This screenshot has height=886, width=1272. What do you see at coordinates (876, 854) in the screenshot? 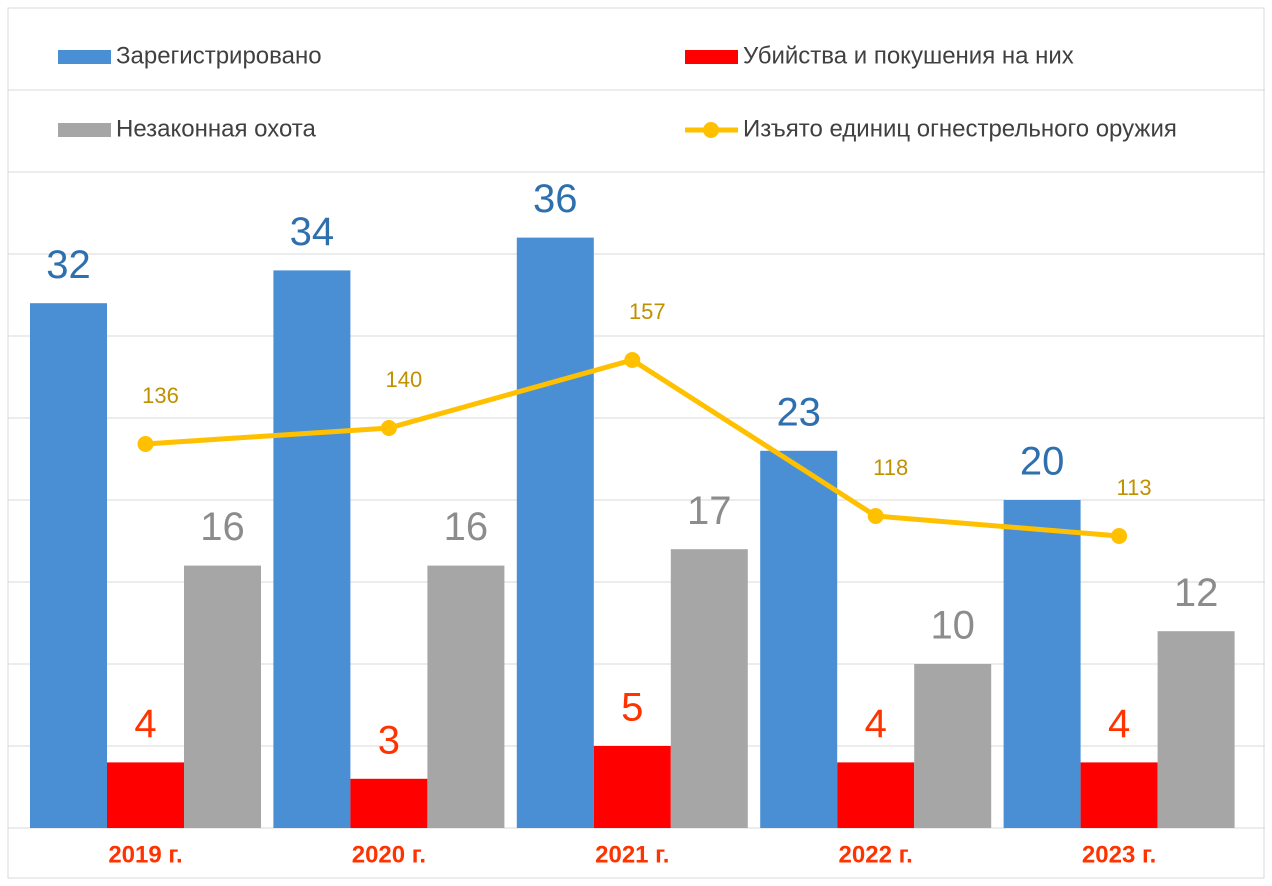
I see `x-tick-label: 2022 г.` at bounding box center [876, 854].